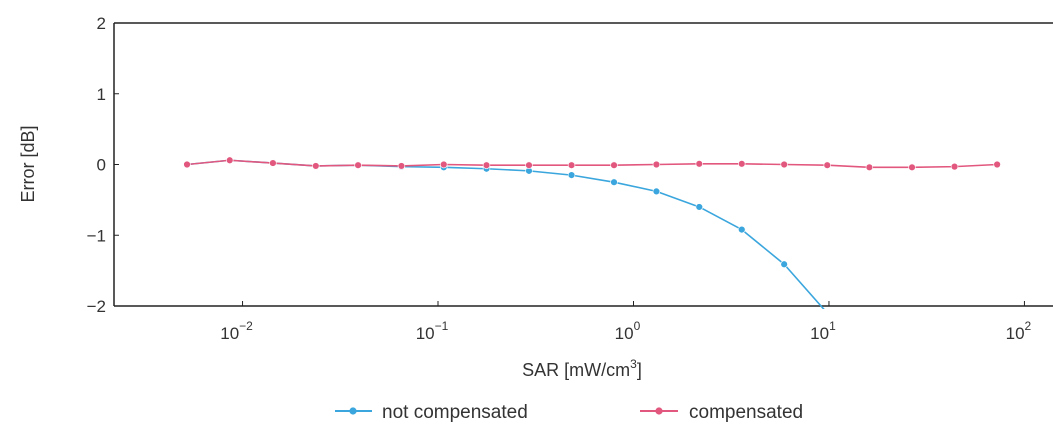 The image size is (1053, 435). What do you see at coordinates (1028, 326) in the screenshot?
I see `x-tick-label-exponent: 2` at bounding box center [1028, 326].